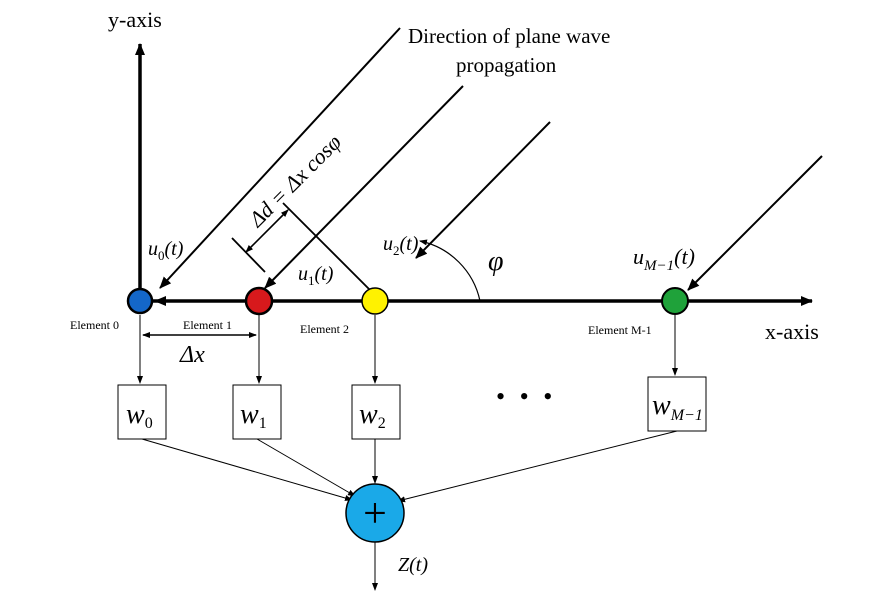 The width and height of the screenshot is (890, 602). What do you see at coordinates (324, 329) in the screenshot?
I see `element-2-label: Element 2` at bounding box center [324, 329].